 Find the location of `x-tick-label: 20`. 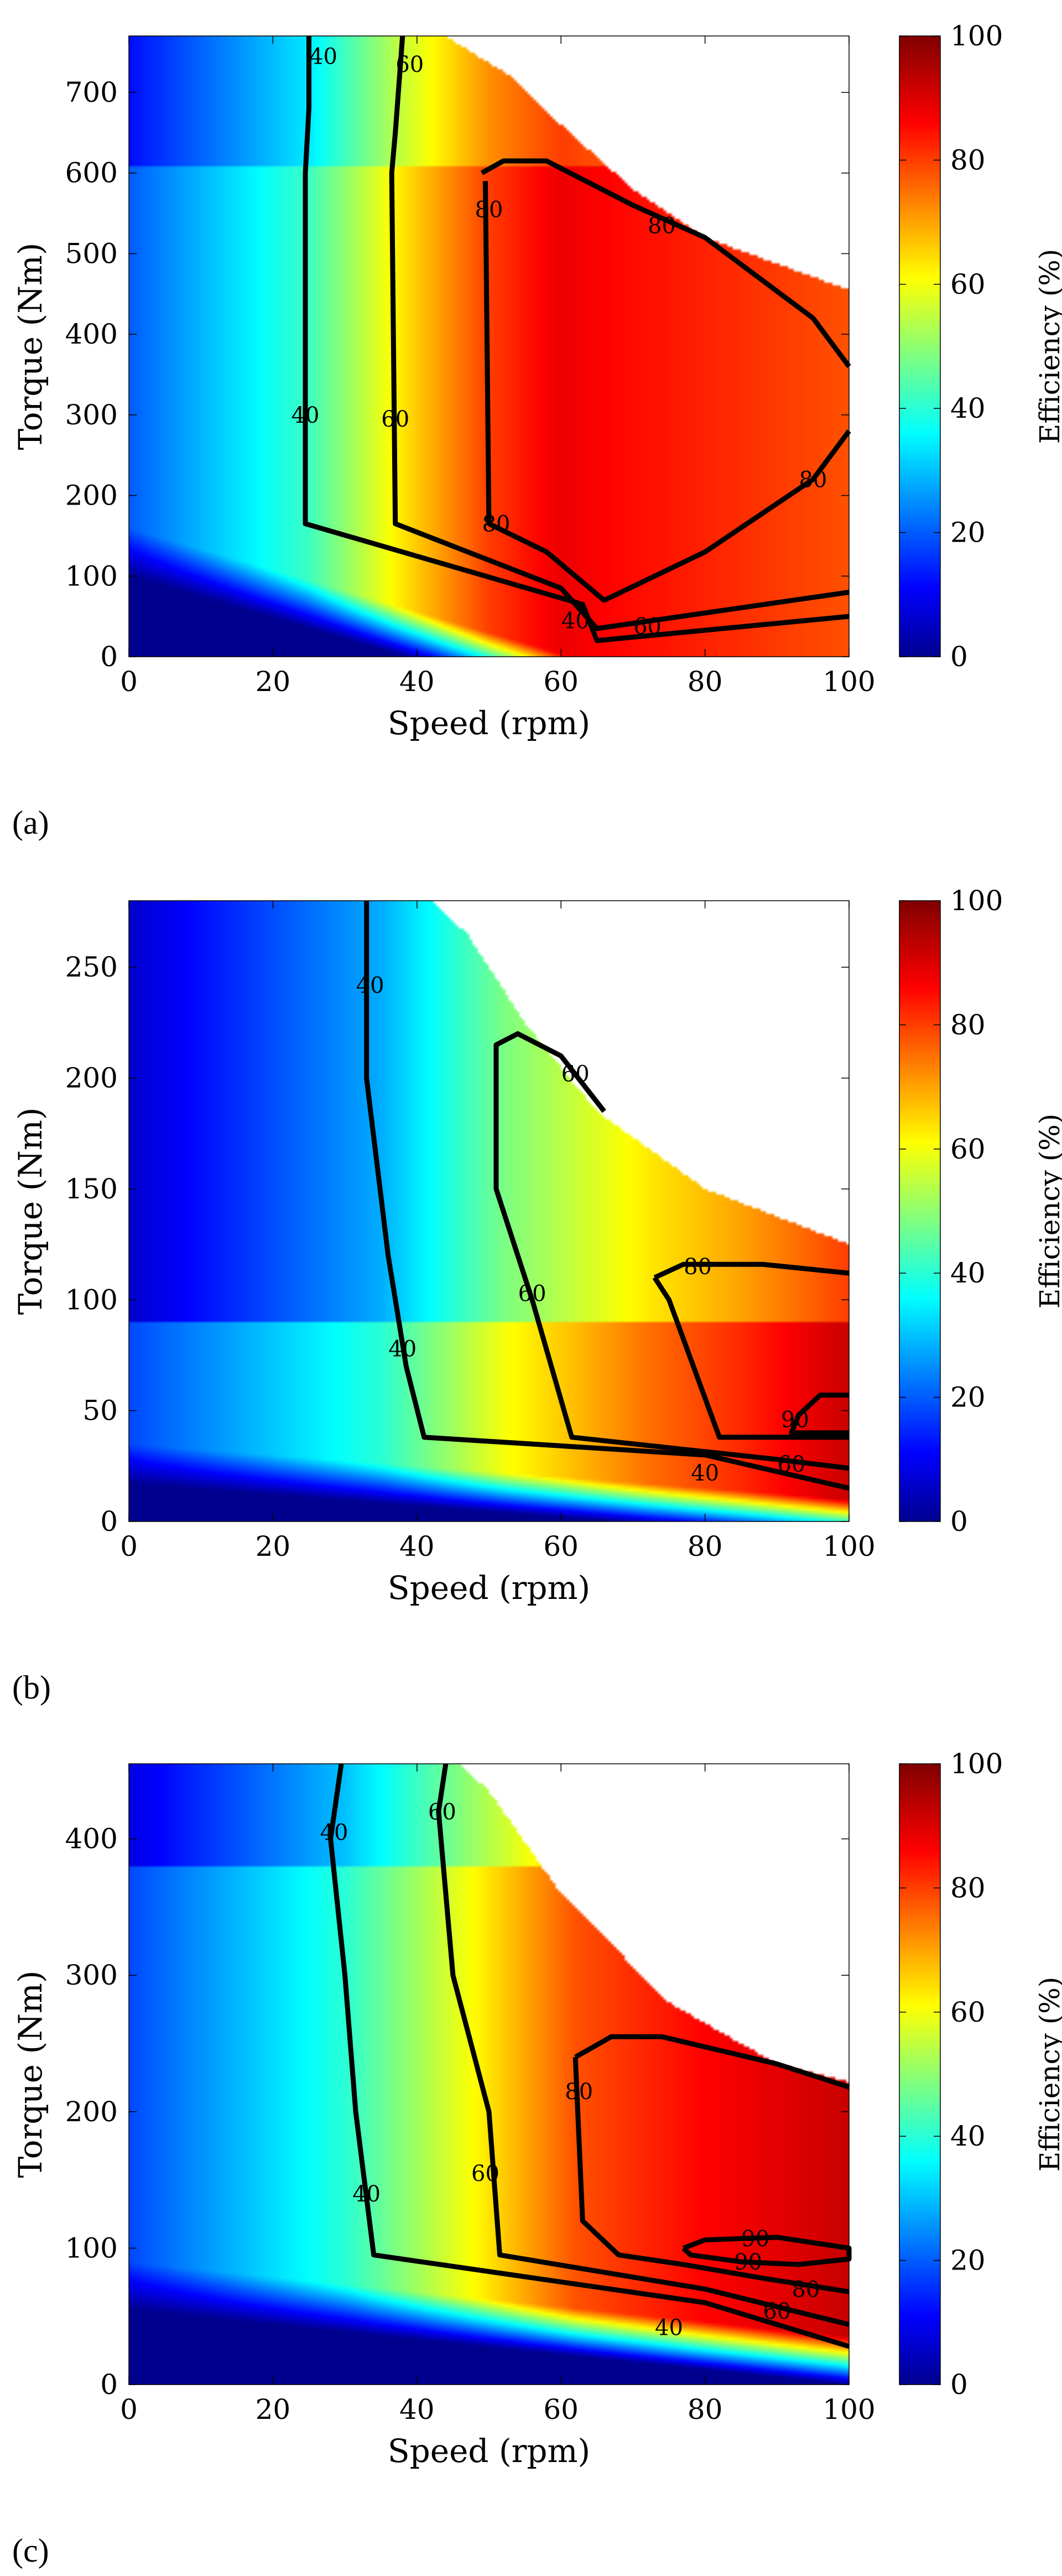

x-tick-label: 20 is located at coordinates (273, 2409).